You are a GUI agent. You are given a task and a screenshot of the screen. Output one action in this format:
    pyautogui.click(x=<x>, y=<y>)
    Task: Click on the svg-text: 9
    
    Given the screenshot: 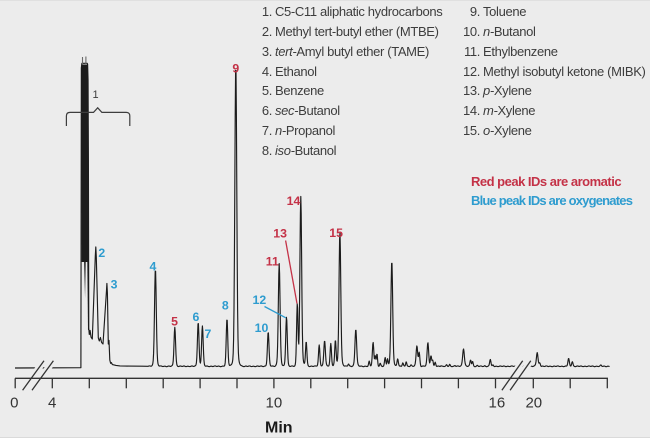 What is the action you would take?
    pyautogui.click(x=235, y=68)
    